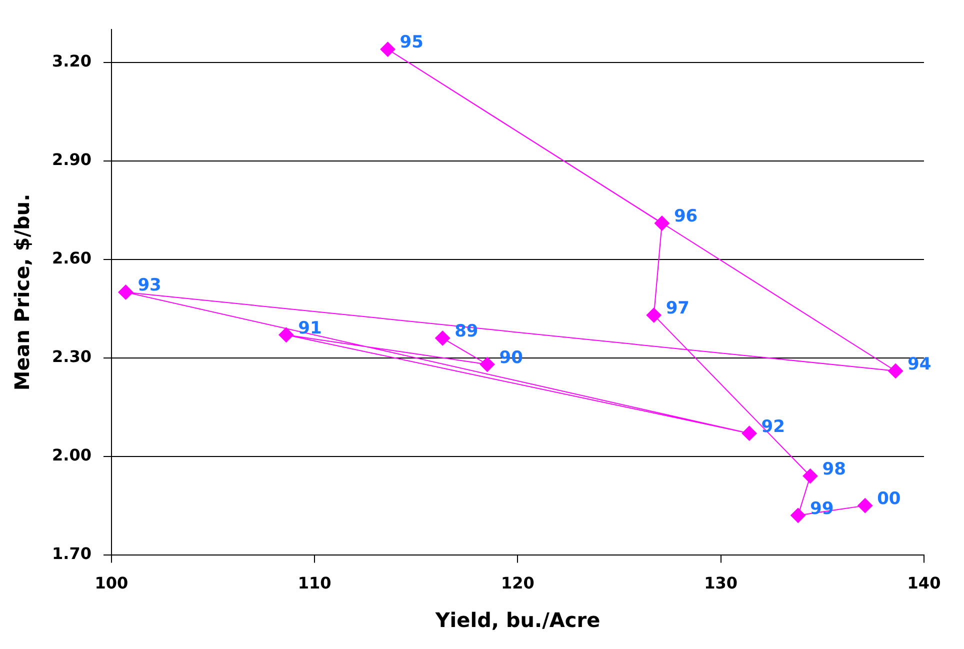 The height and width of the screenshot is (649, 964). Describe the element at coordinates (412, 42) in the screenshot. I see `annotation: 95` at that location.